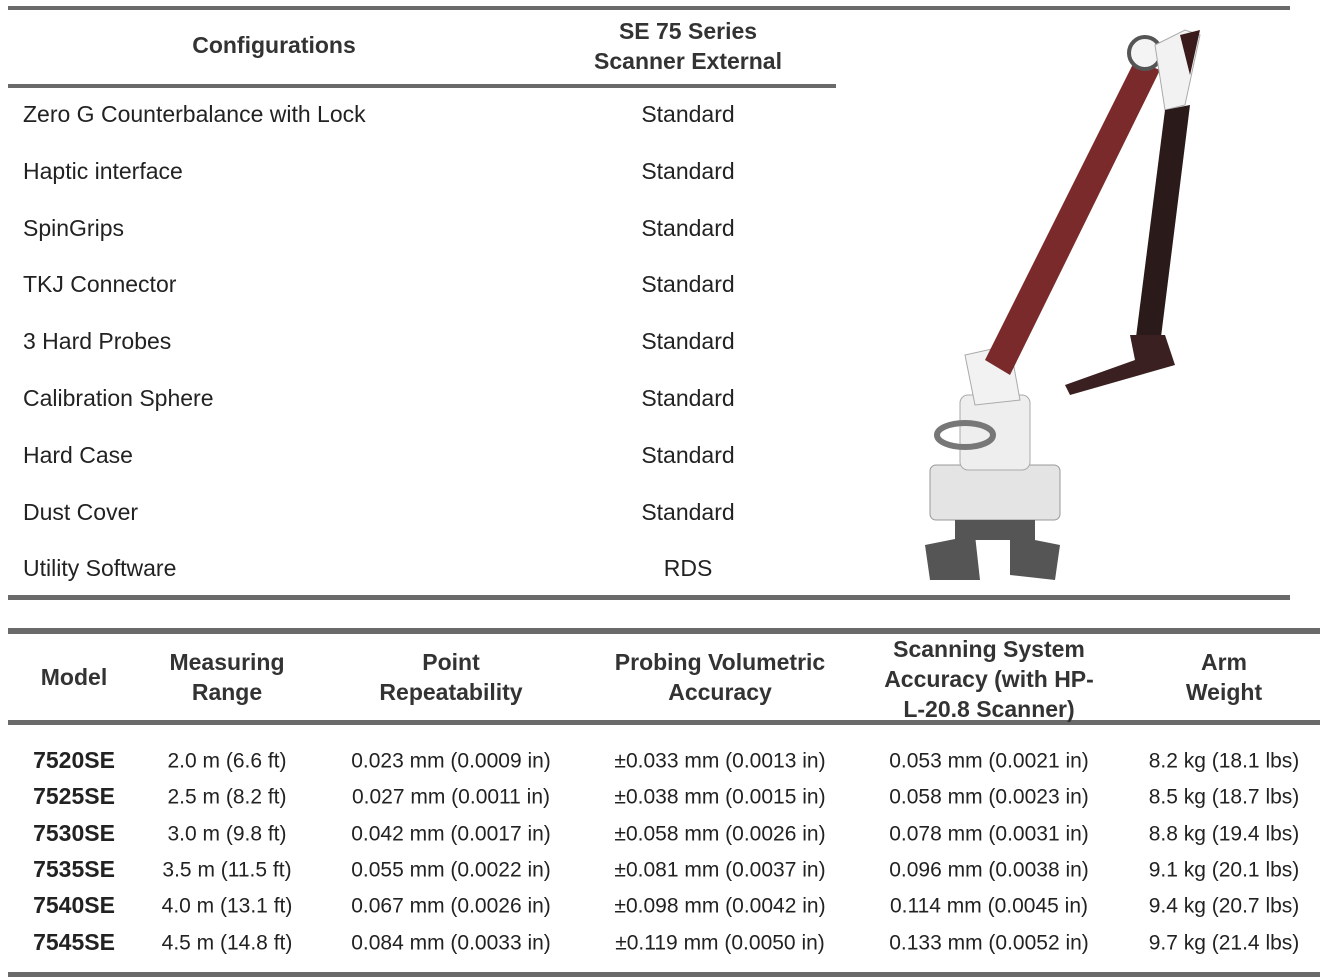 This screenshot has width=1320, height=979. What do you see at coordinates (989, 870) in the screenshot?
I see `cell-text: 0.096 mm (0.0038 in)` at bounding box center [989, 870].